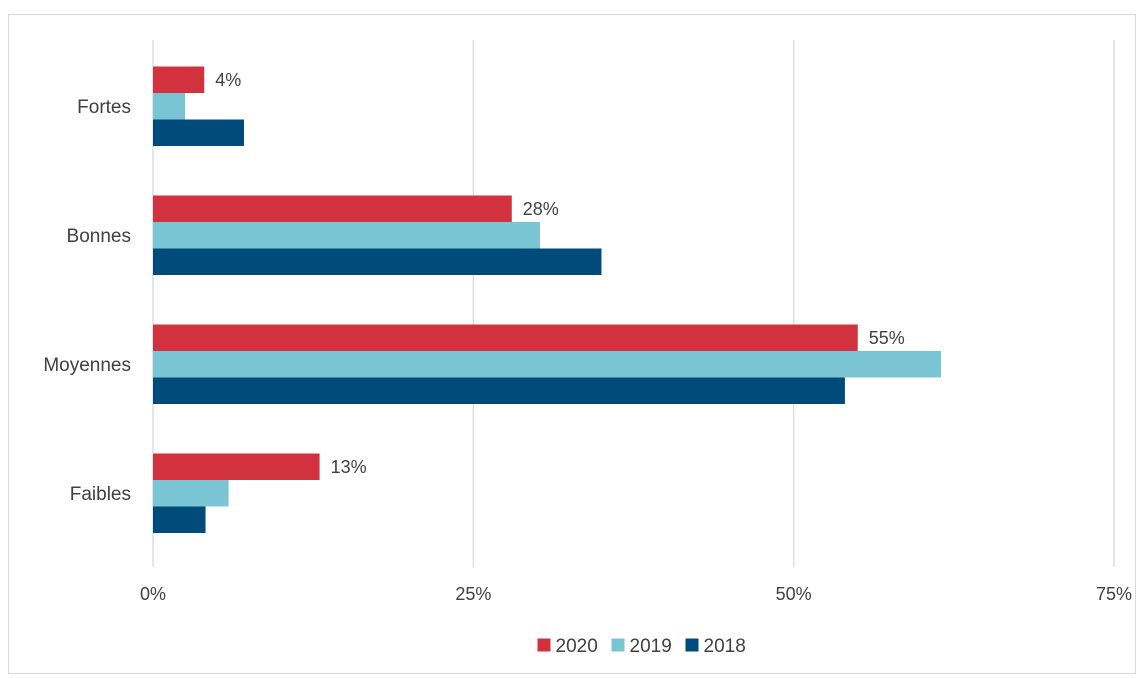 This screenshot has width=1147, height=679. I want to click on bar-2020-bonnes, so click(332, 208).